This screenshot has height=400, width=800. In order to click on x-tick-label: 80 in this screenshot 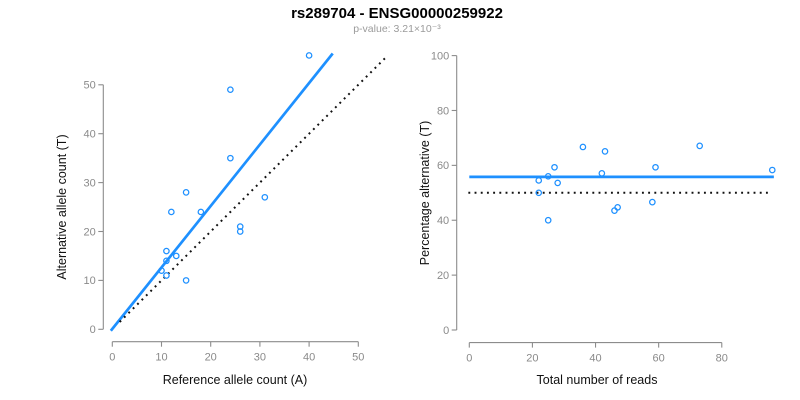, I will do `click(722, 359)`.